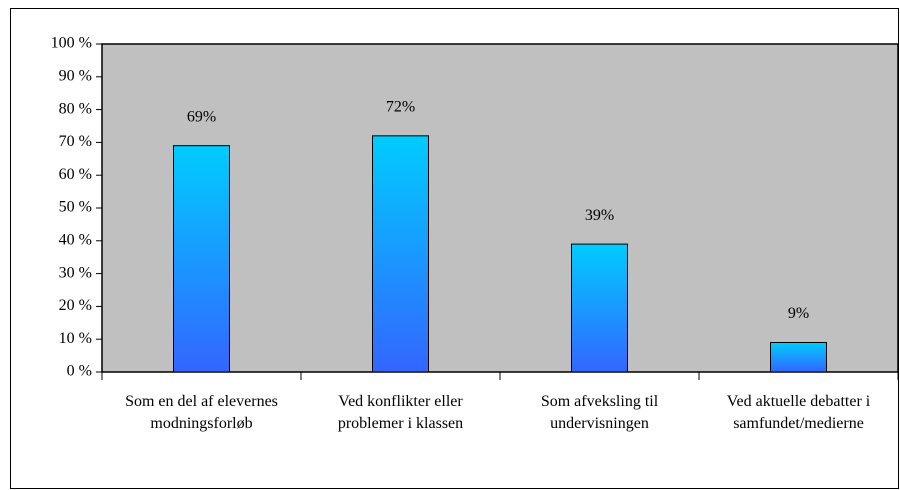 This screenshot has width=900, height=490. Describe the element at coordinates (75, 239) in the screenshot. I see `y-tick-label: 40 %` at that location.